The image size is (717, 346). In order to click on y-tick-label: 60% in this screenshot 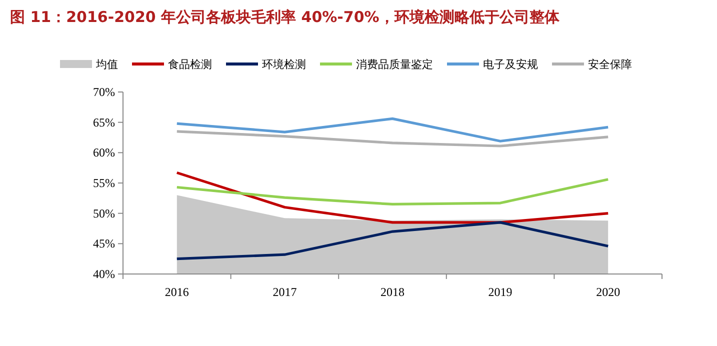, I will do `click(104, 153)`.